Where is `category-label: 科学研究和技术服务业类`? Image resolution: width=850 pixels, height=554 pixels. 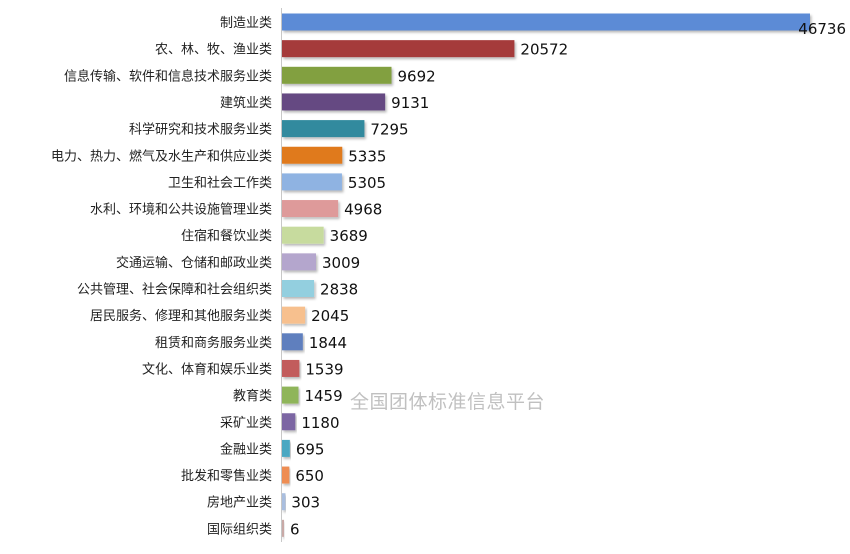 category-label: 科学研究和技术服务业类 is located at coordinates (200, 130).